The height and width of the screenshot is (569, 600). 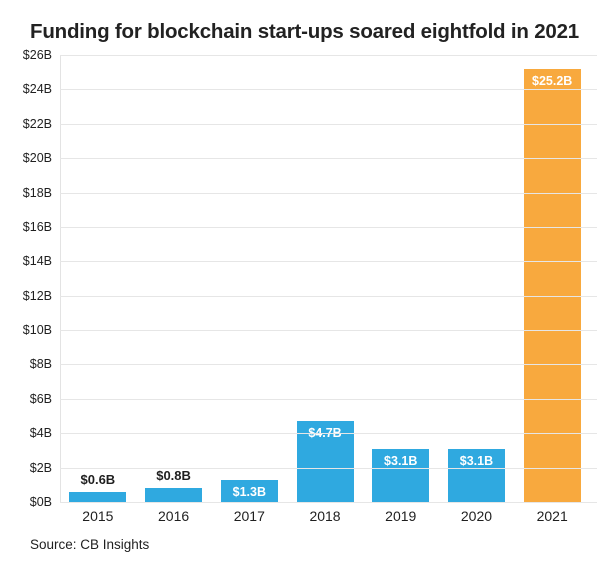 I want to click on gridline-6b, so click(x=328, y=399).